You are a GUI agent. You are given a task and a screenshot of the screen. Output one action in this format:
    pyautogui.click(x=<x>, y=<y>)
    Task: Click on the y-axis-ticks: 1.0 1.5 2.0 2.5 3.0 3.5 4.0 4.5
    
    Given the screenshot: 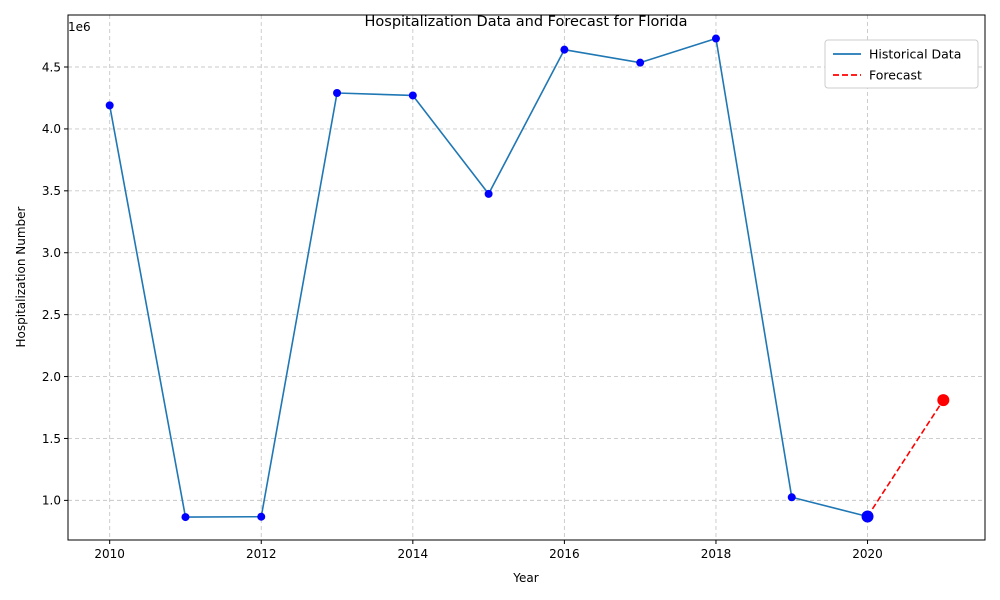 What is the action you would take?
    pyautogui.click(x=55, y=284)
    